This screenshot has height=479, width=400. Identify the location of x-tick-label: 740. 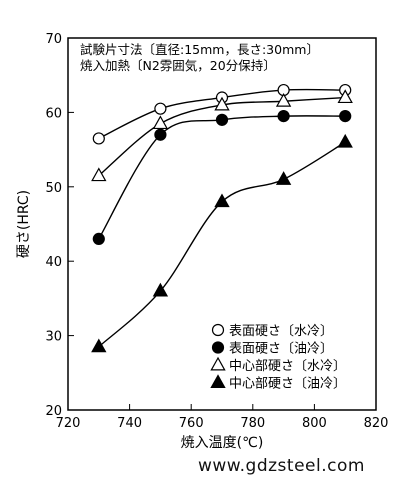
(129, 423).